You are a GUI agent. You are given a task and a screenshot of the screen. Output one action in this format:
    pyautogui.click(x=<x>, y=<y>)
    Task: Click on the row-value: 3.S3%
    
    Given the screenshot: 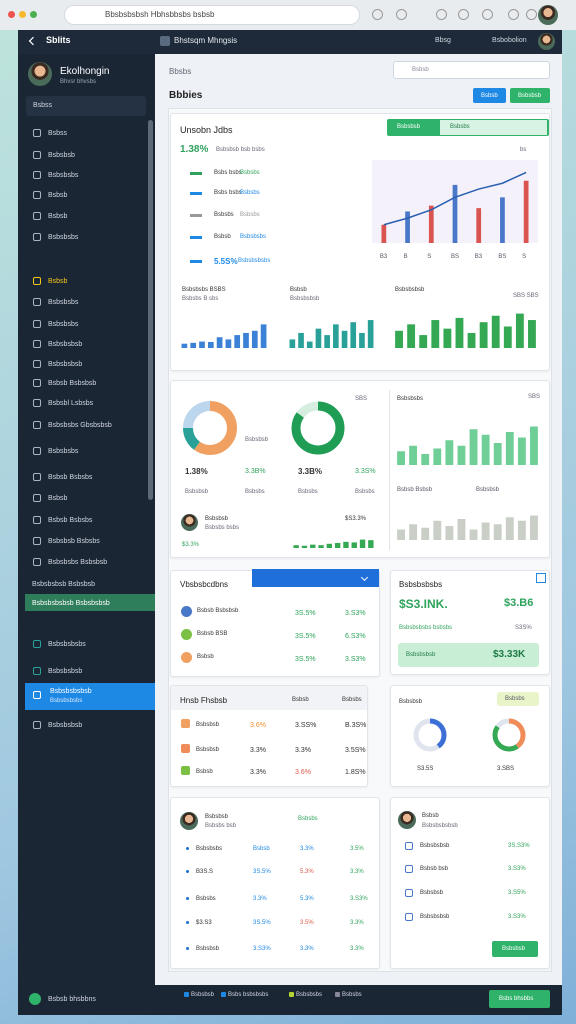 What is the action you would take?
    pyautogui.click(x=355, y=659)
    